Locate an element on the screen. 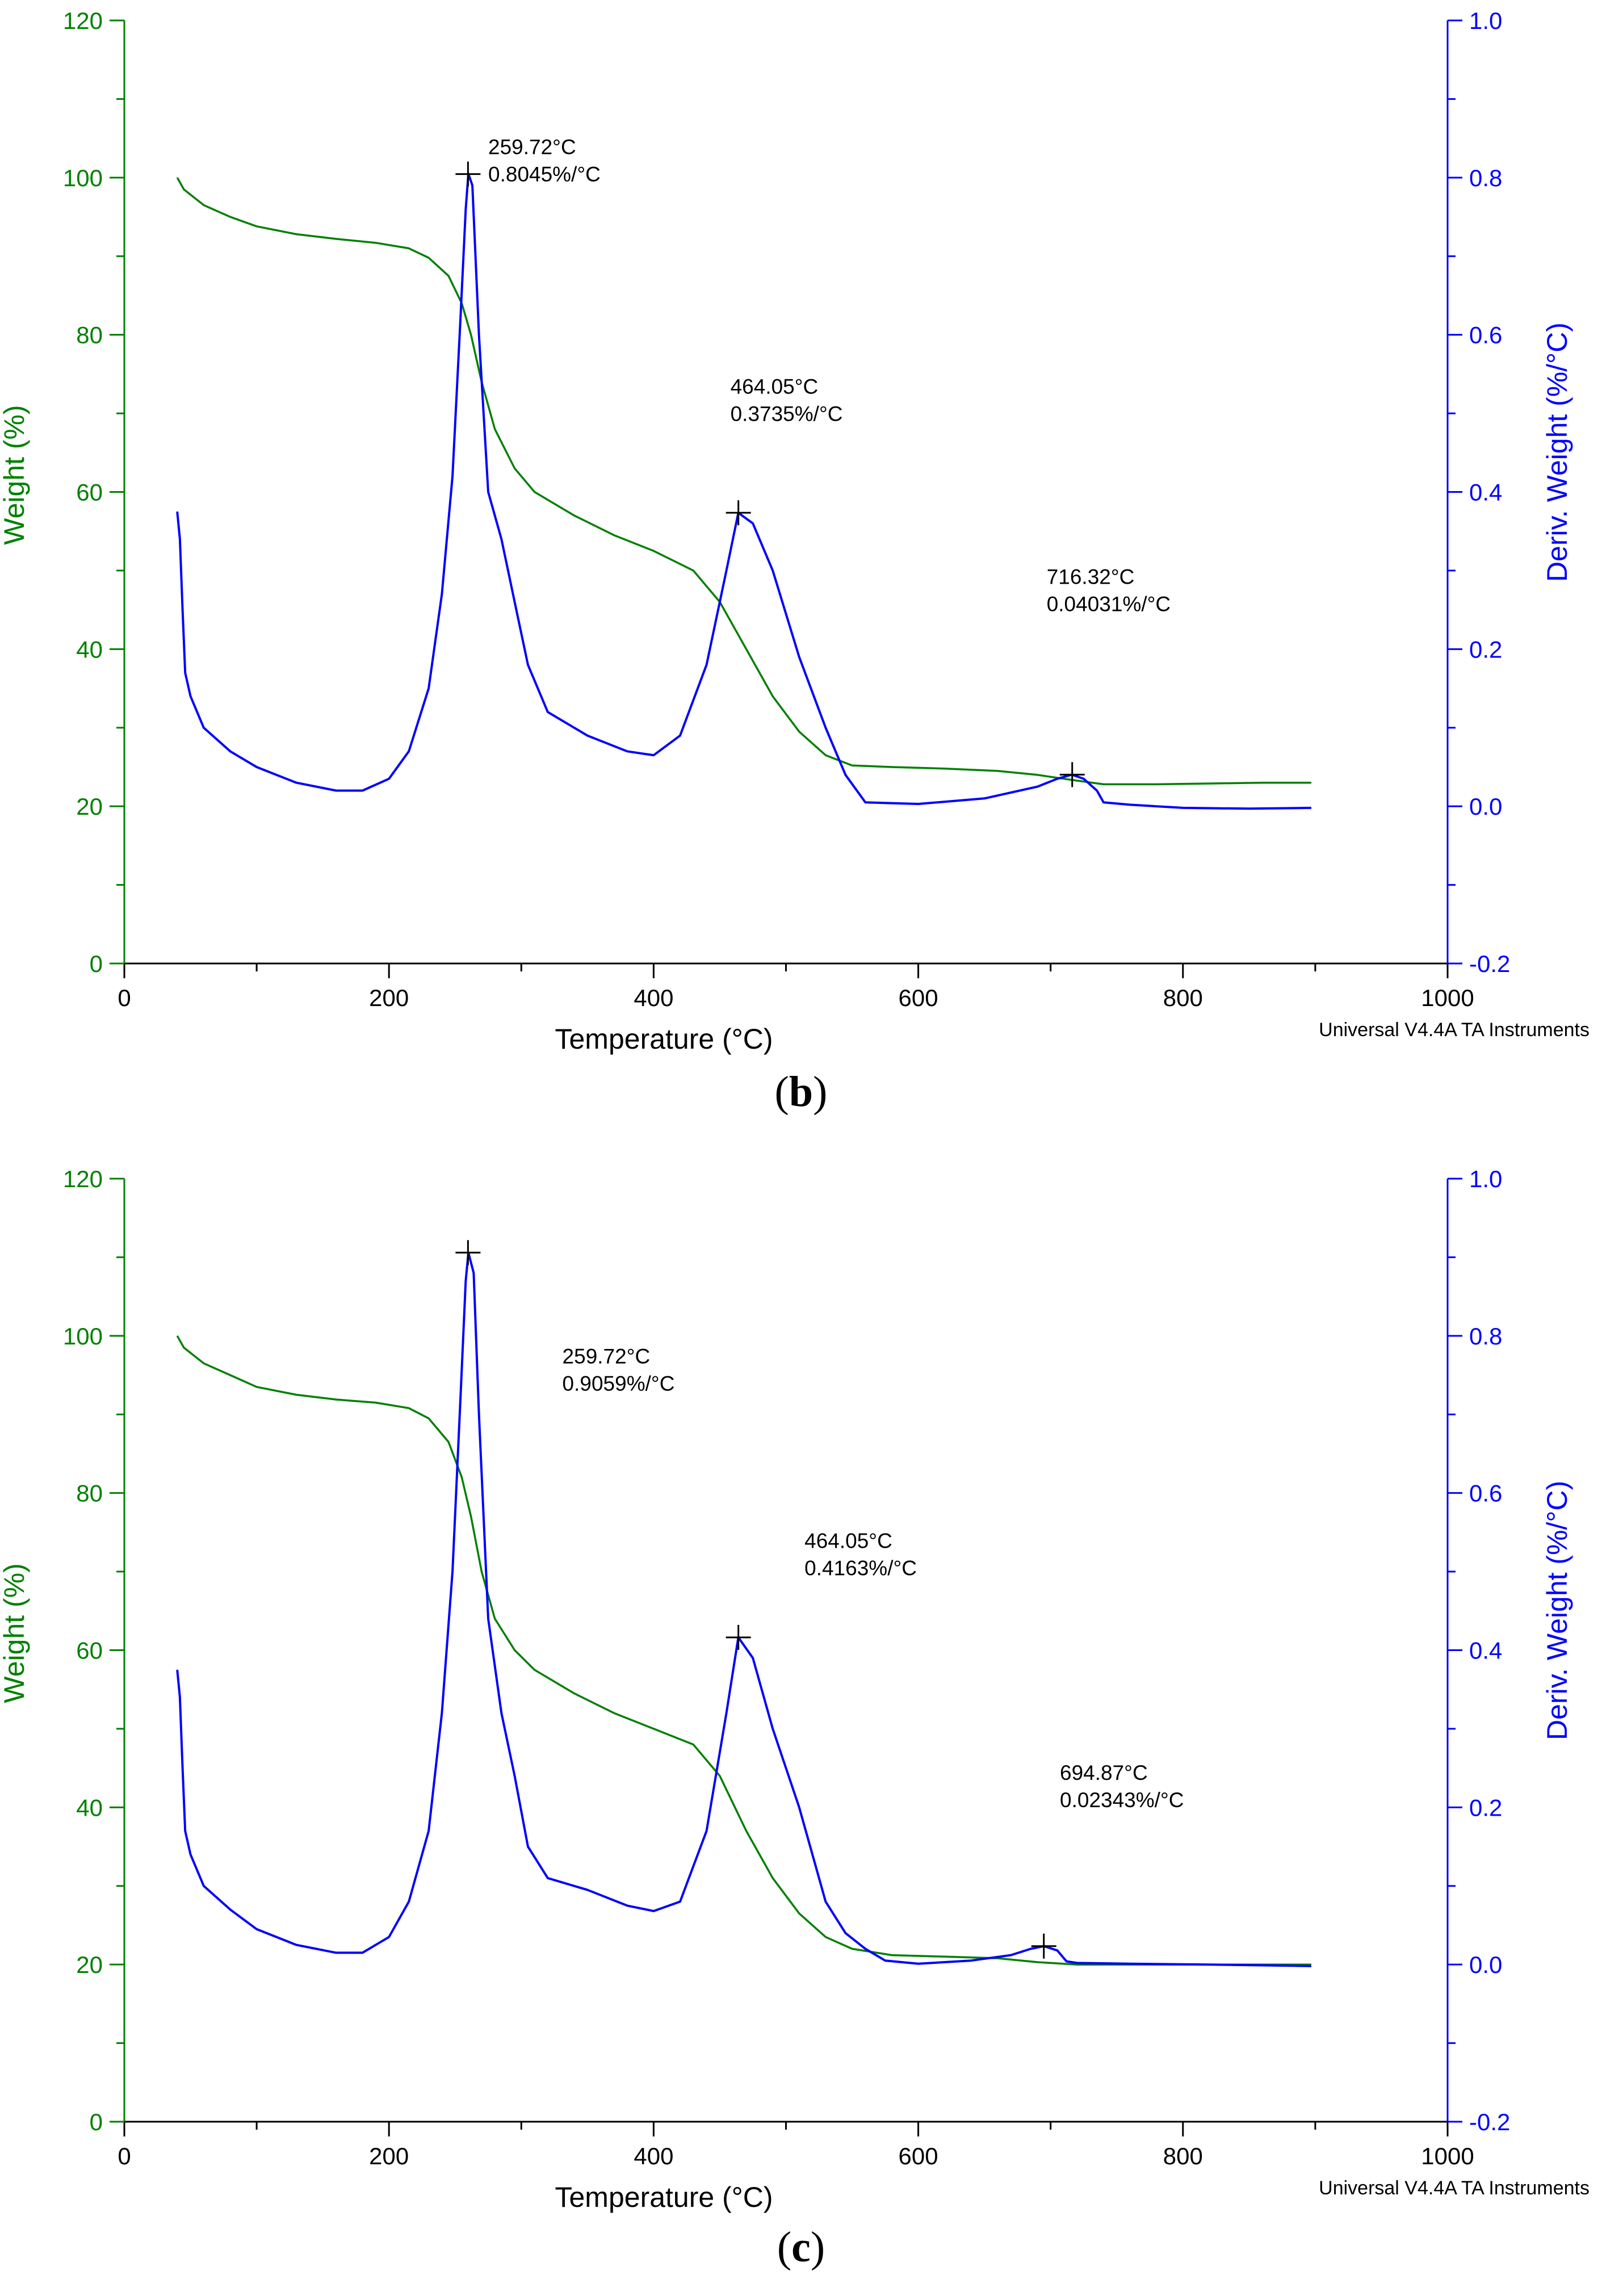 This screenshot has height=2296, width=1602. c0-peak-rate-label: 0.8045%/°C is located at coordinates (544, 174).